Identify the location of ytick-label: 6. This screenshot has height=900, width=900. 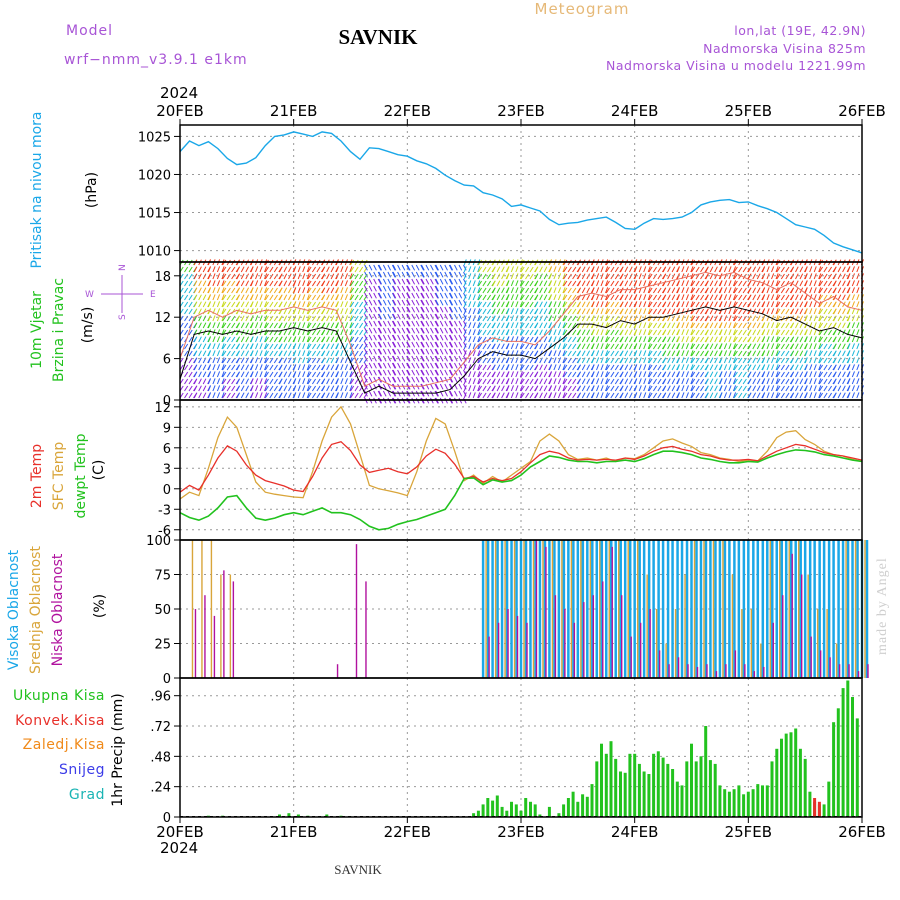
(167, 449).